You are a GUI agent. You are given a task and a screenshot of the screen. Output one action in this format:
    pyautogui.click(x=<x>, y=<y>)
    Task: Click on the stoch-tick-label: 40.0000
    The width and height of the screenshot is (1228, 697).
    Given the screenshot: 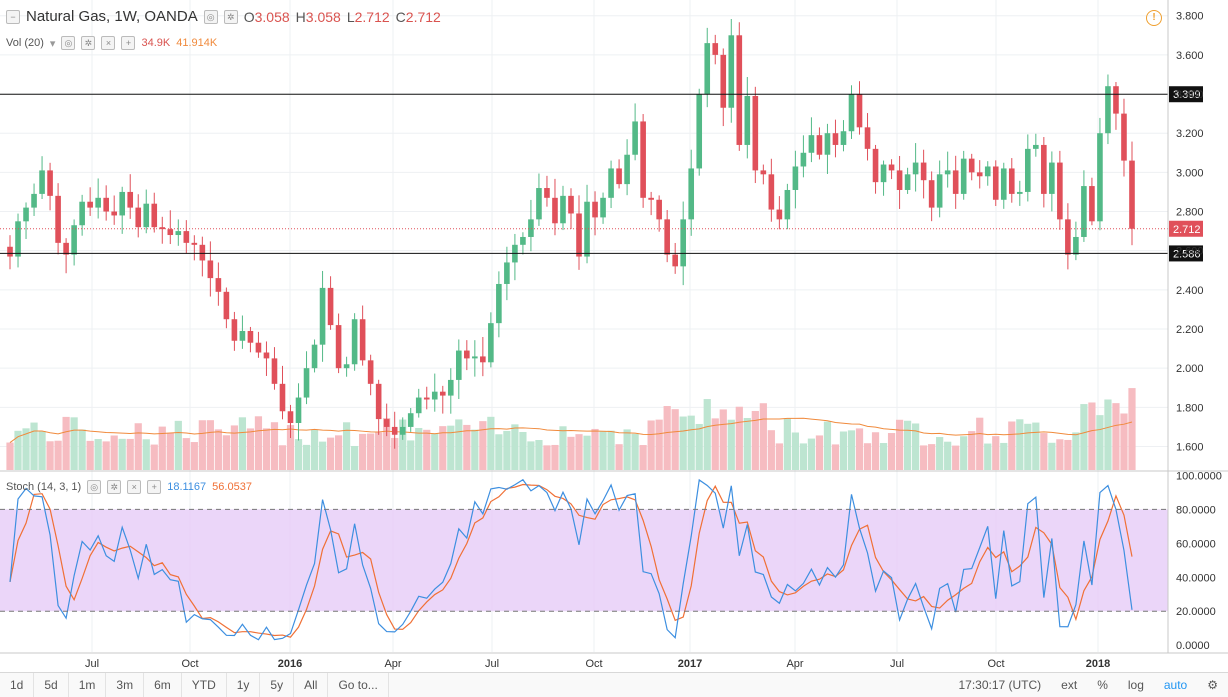 What is the action you would take?
    pyautogui.click(x=1196, y=578)
    